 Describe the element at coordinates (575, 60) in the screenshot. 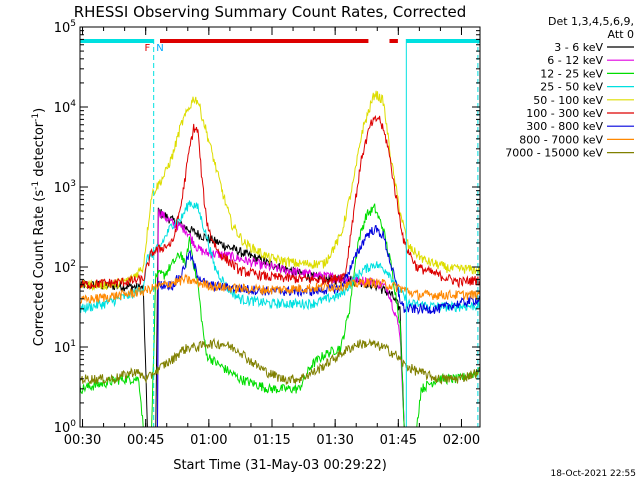

I see `legend-label-1: 6 - 12 keV` at that location.